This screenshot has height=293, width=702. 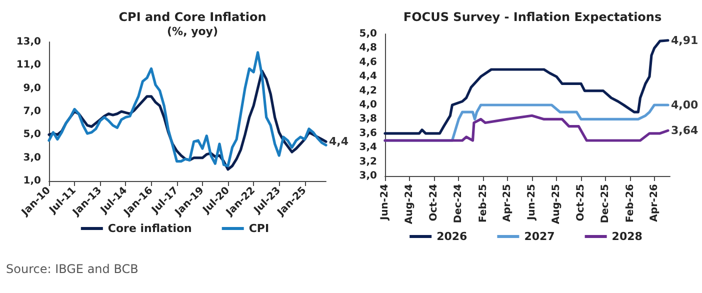 What do you see at coordinates (150, 228) in the screenshot?
I see `legend-label: Core inflation` at bounding box center [150, 228].